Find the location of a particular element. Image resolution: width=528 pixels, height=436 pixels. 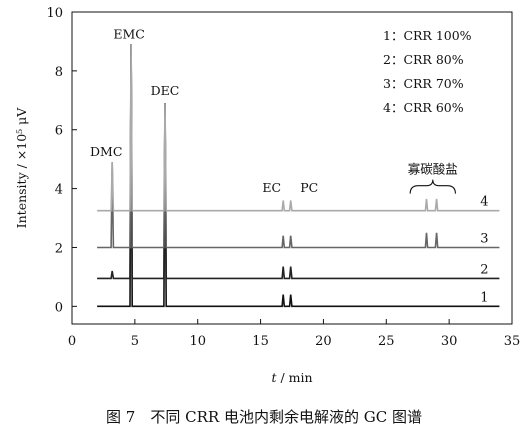

curve-label-3: 3 is located at coordinates (484, 238).